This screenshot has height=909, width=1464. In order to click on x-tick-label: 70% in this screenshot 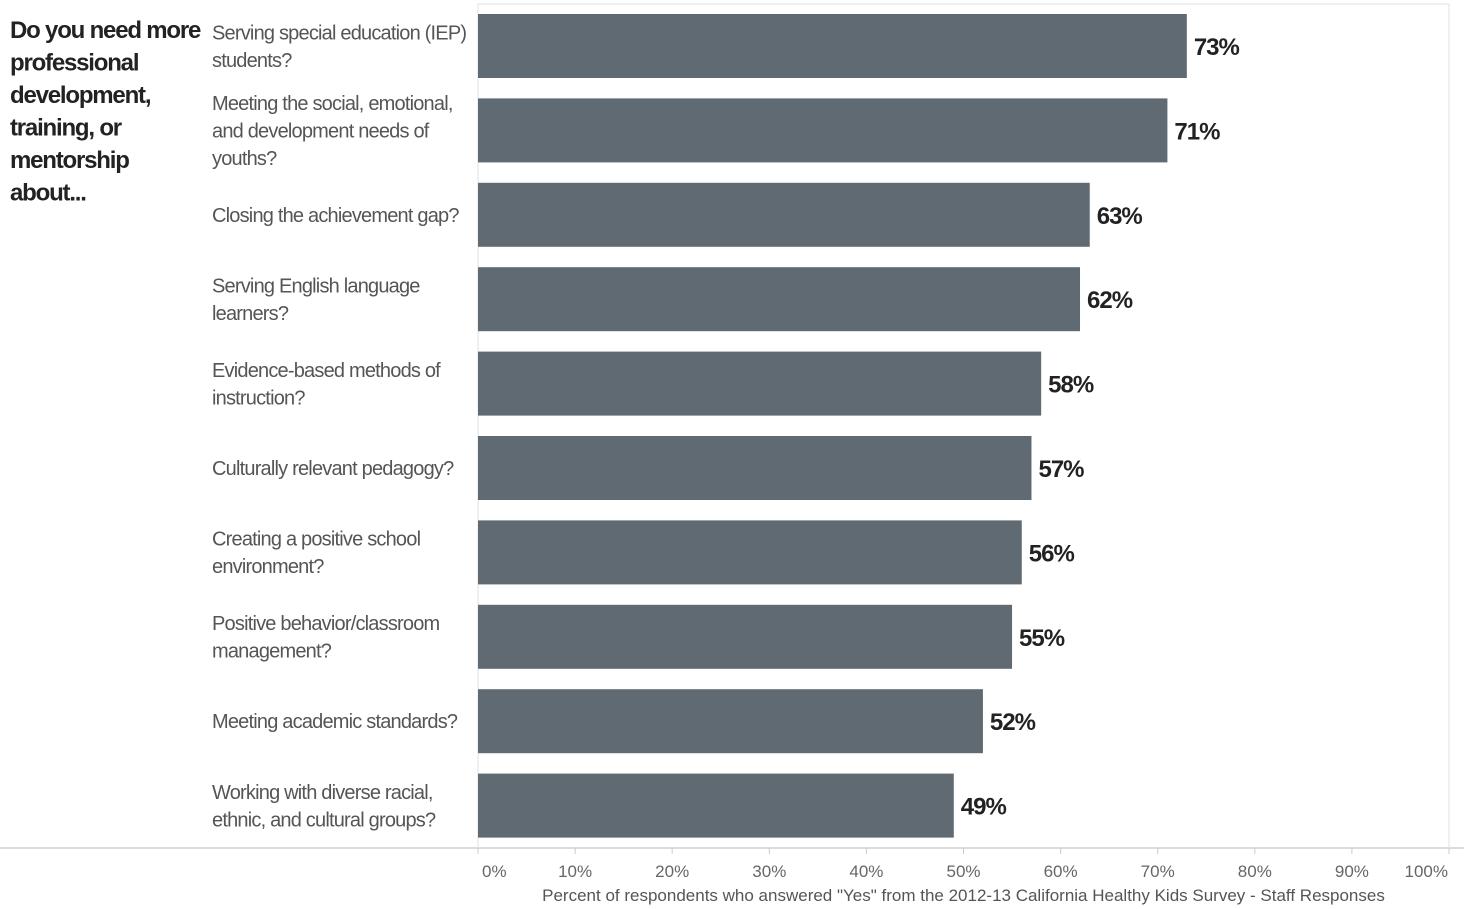, I will do `click(1158, 871)`.